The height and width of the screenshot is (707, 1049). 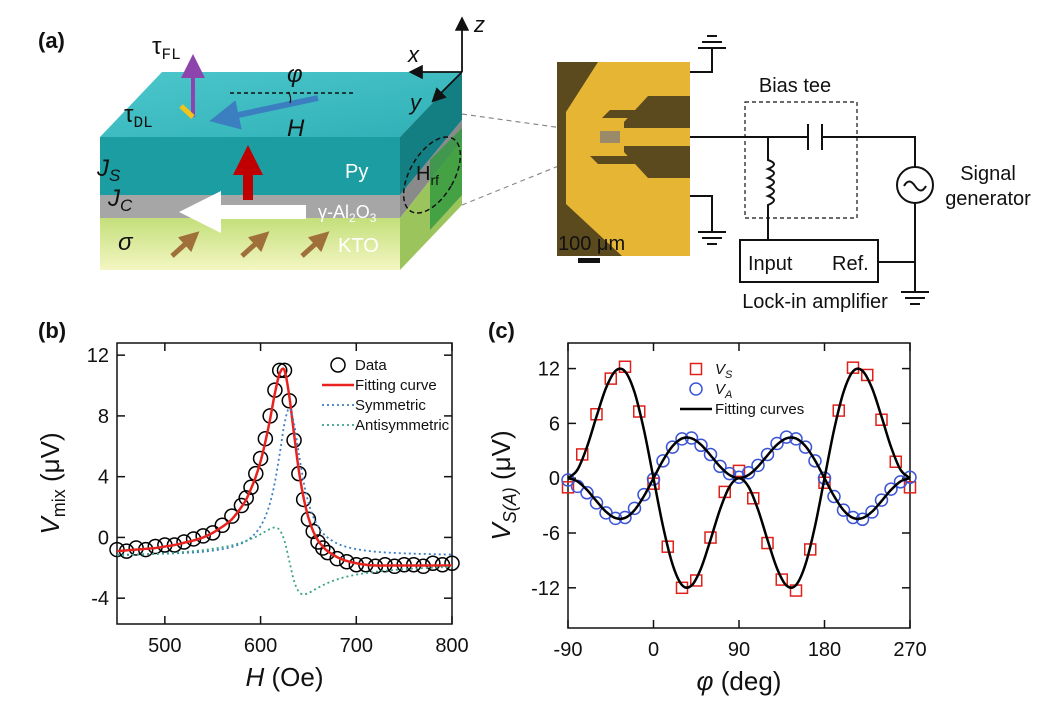 What do you see at coordinates (770, 264) in the screenshot?
I see `input-label: Input` at bounding box center [770, 264].